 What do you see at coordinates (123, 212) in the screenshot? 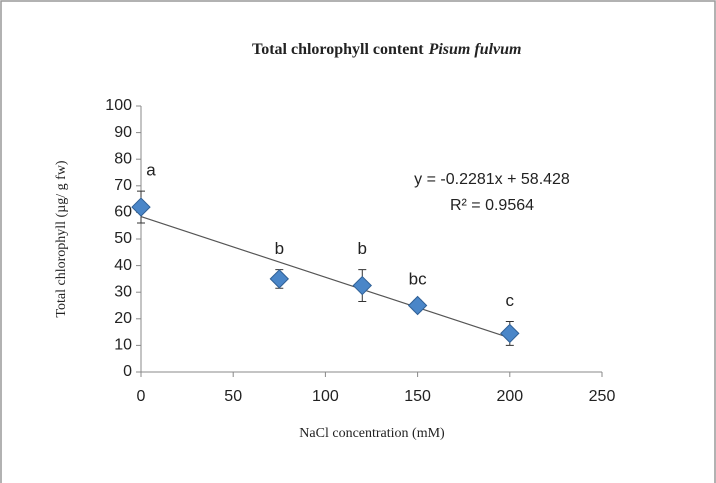
I see `y-tick-label: 60` at bounding box center [123, 212].